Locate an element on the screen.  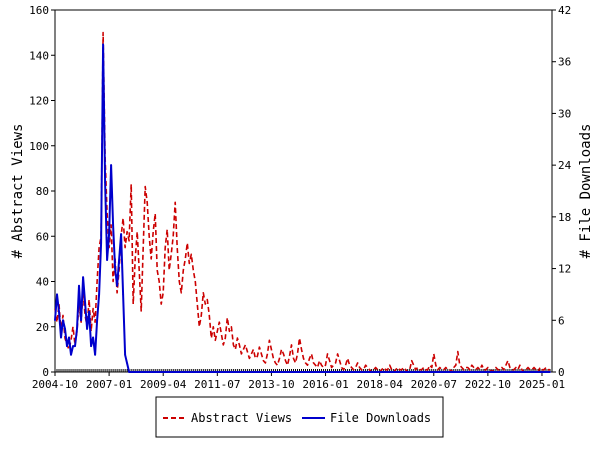
y-left-tick-label: 160 is located at coordinates (39, 10).